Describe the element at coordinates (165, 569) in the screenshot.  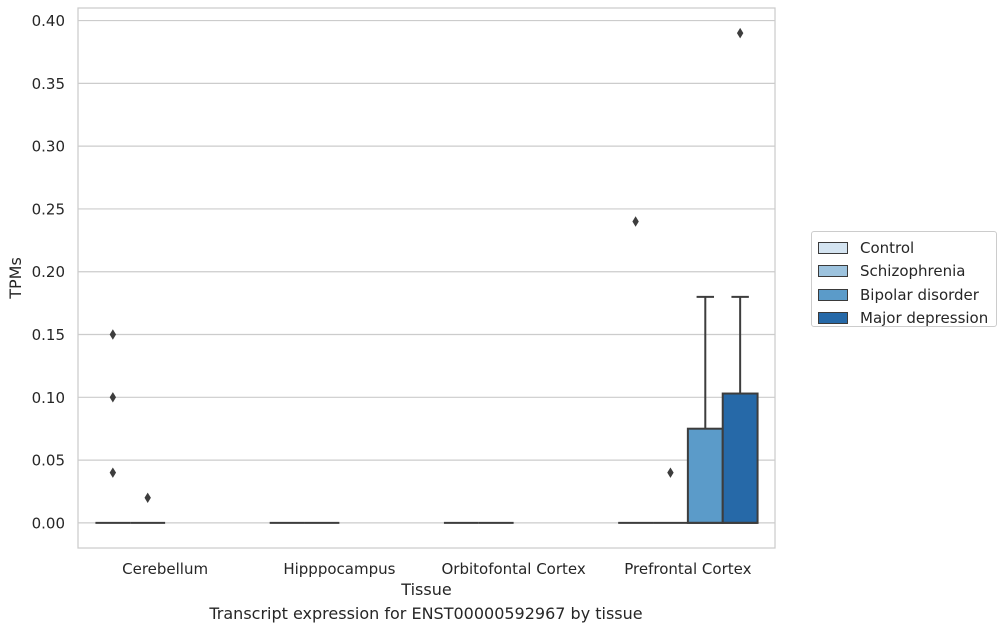
I see `x-tick-label: Cerebellum` at that location.